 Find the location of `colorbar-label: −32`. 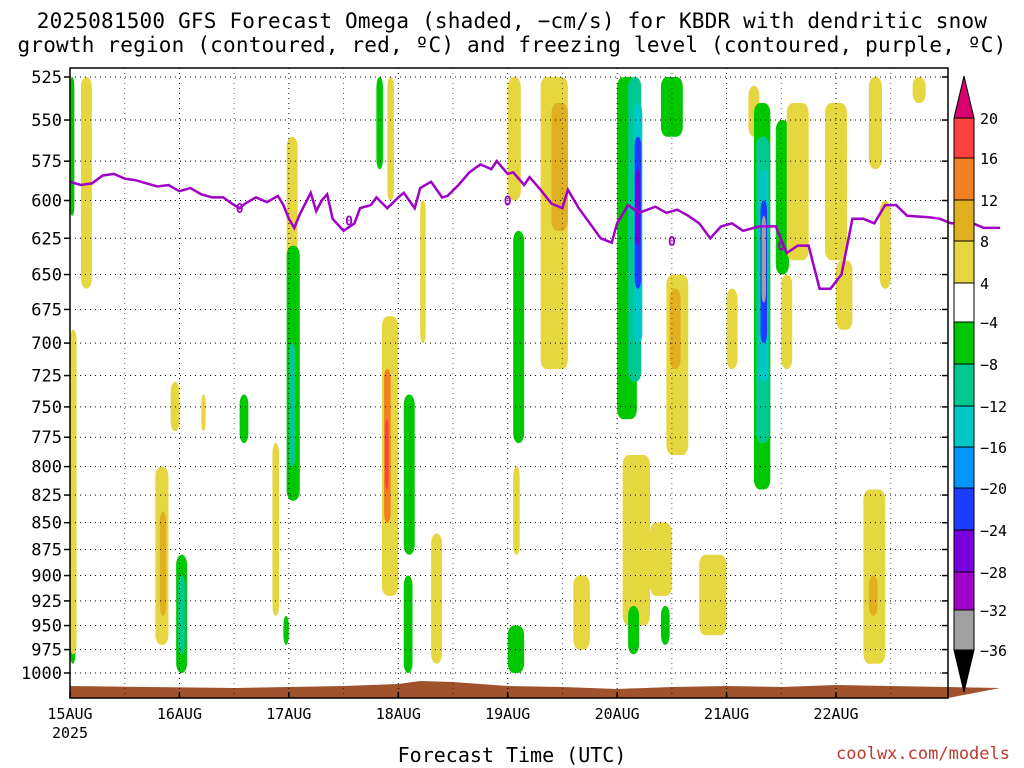

colorbar-label: −32 is located at coordinates (993, 611).